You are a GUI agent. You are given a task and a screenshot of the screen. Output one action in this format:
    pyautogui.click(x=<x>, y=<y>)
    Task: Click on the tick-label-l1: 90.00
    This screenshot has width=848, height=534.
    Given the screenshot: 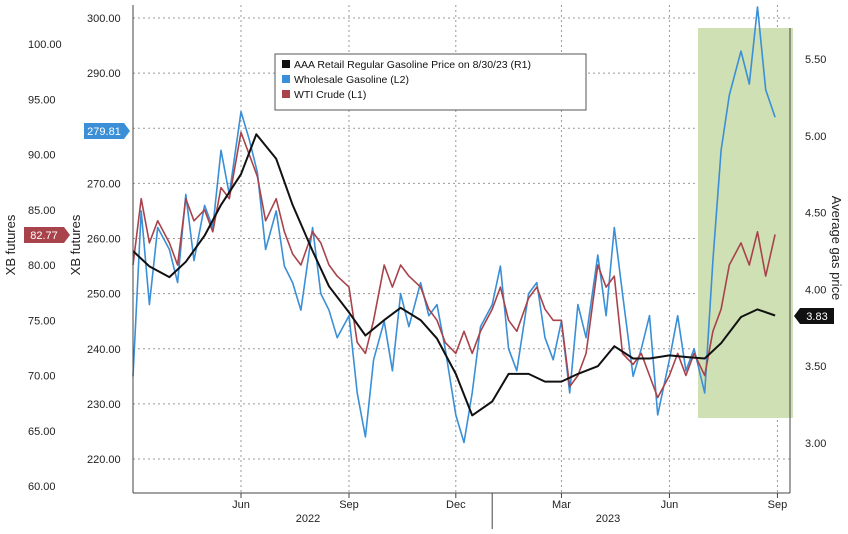 What is the action you would take?
    pyautogui.click(x=42, y=156)
    